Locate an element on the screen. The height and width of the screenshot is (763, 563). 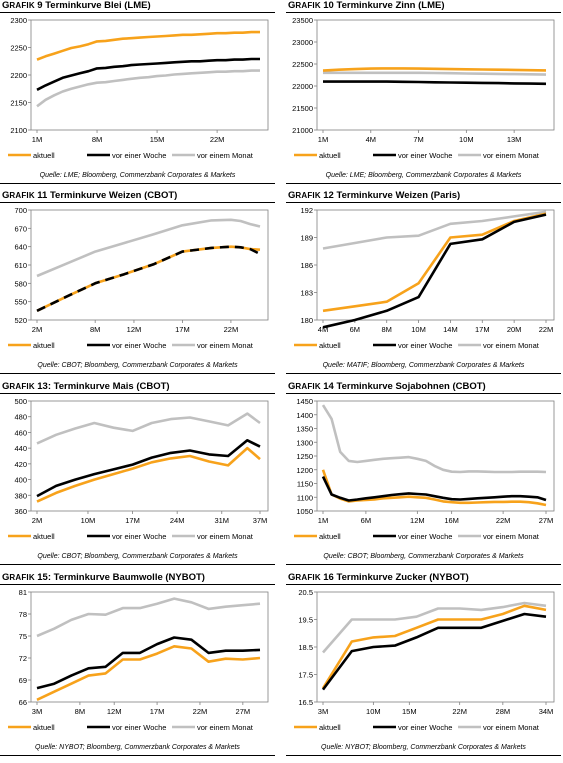
y-tick-label: 69 is located at coordinates (23, 680).